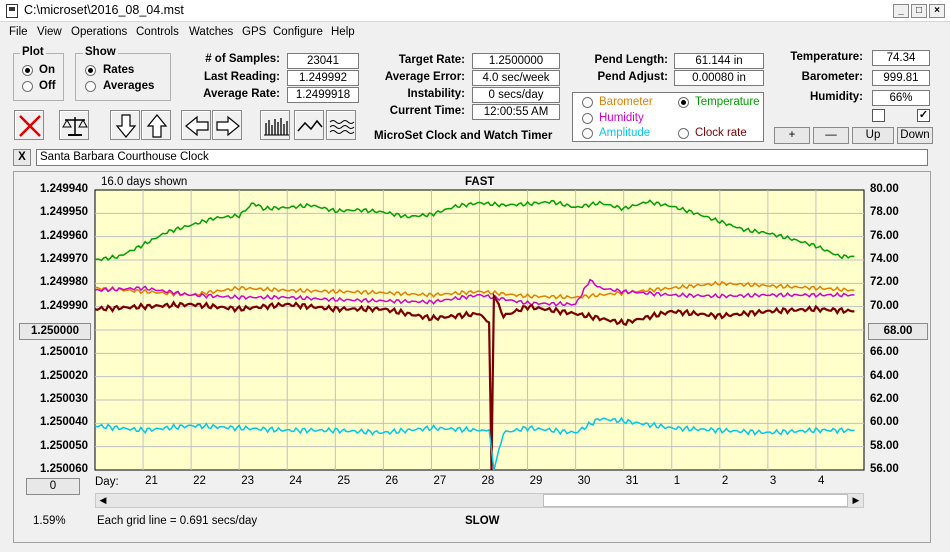 The image size is (950, 552). What do you see at coordinates (144, 182) in the screenshot?
I see `days-shown-label: 16.0 days shown` at bounding box center [144, 182].